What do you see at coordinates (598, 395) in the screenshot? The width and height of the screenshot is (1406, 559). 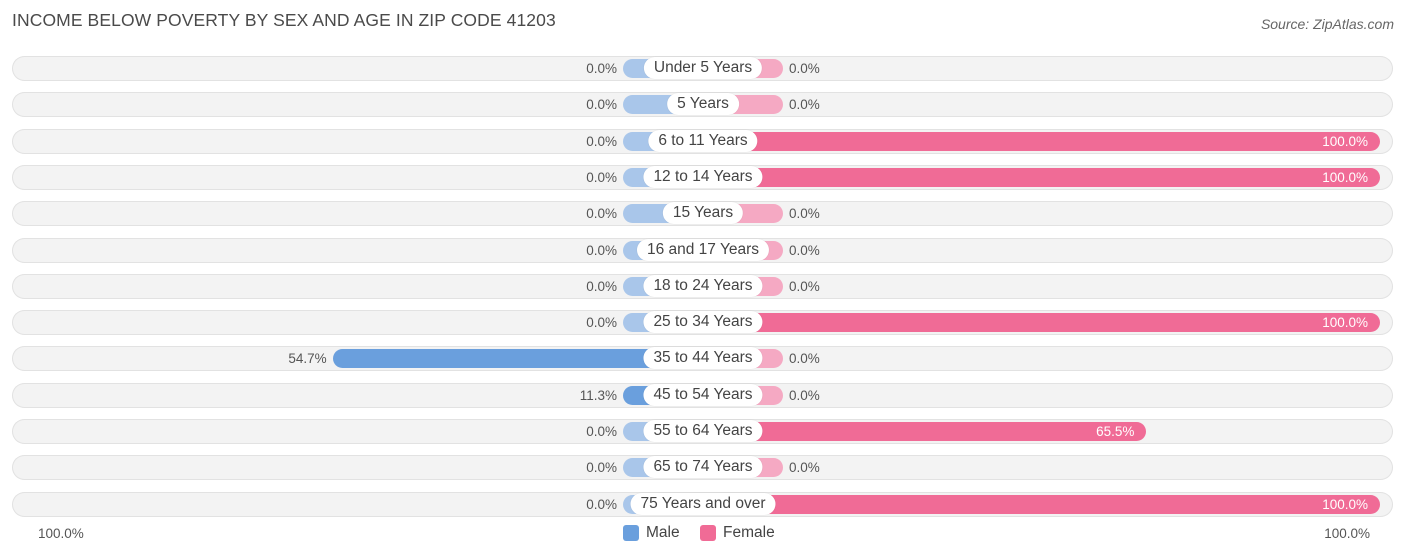 I see `value-label-male: 11.3%` at bounding box center [598, 395].